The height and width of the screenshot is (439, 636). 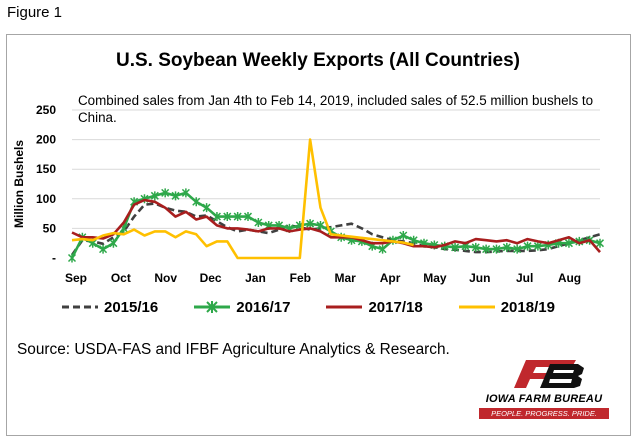 What do you see at coordinates (46, 140) in the screenshot?
I see `y-tick-label: 200` at bounding box center [46, 140].